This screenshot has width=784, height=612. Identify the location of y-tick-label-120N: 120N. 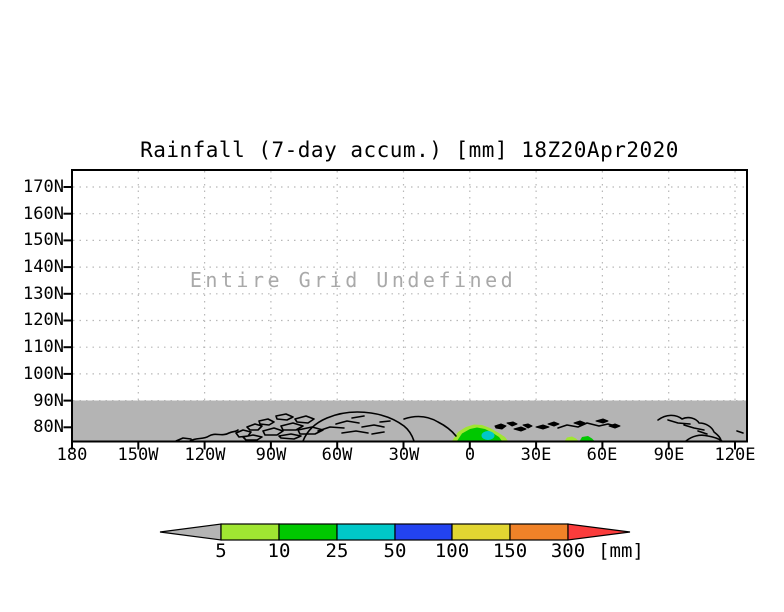
(43, 320).